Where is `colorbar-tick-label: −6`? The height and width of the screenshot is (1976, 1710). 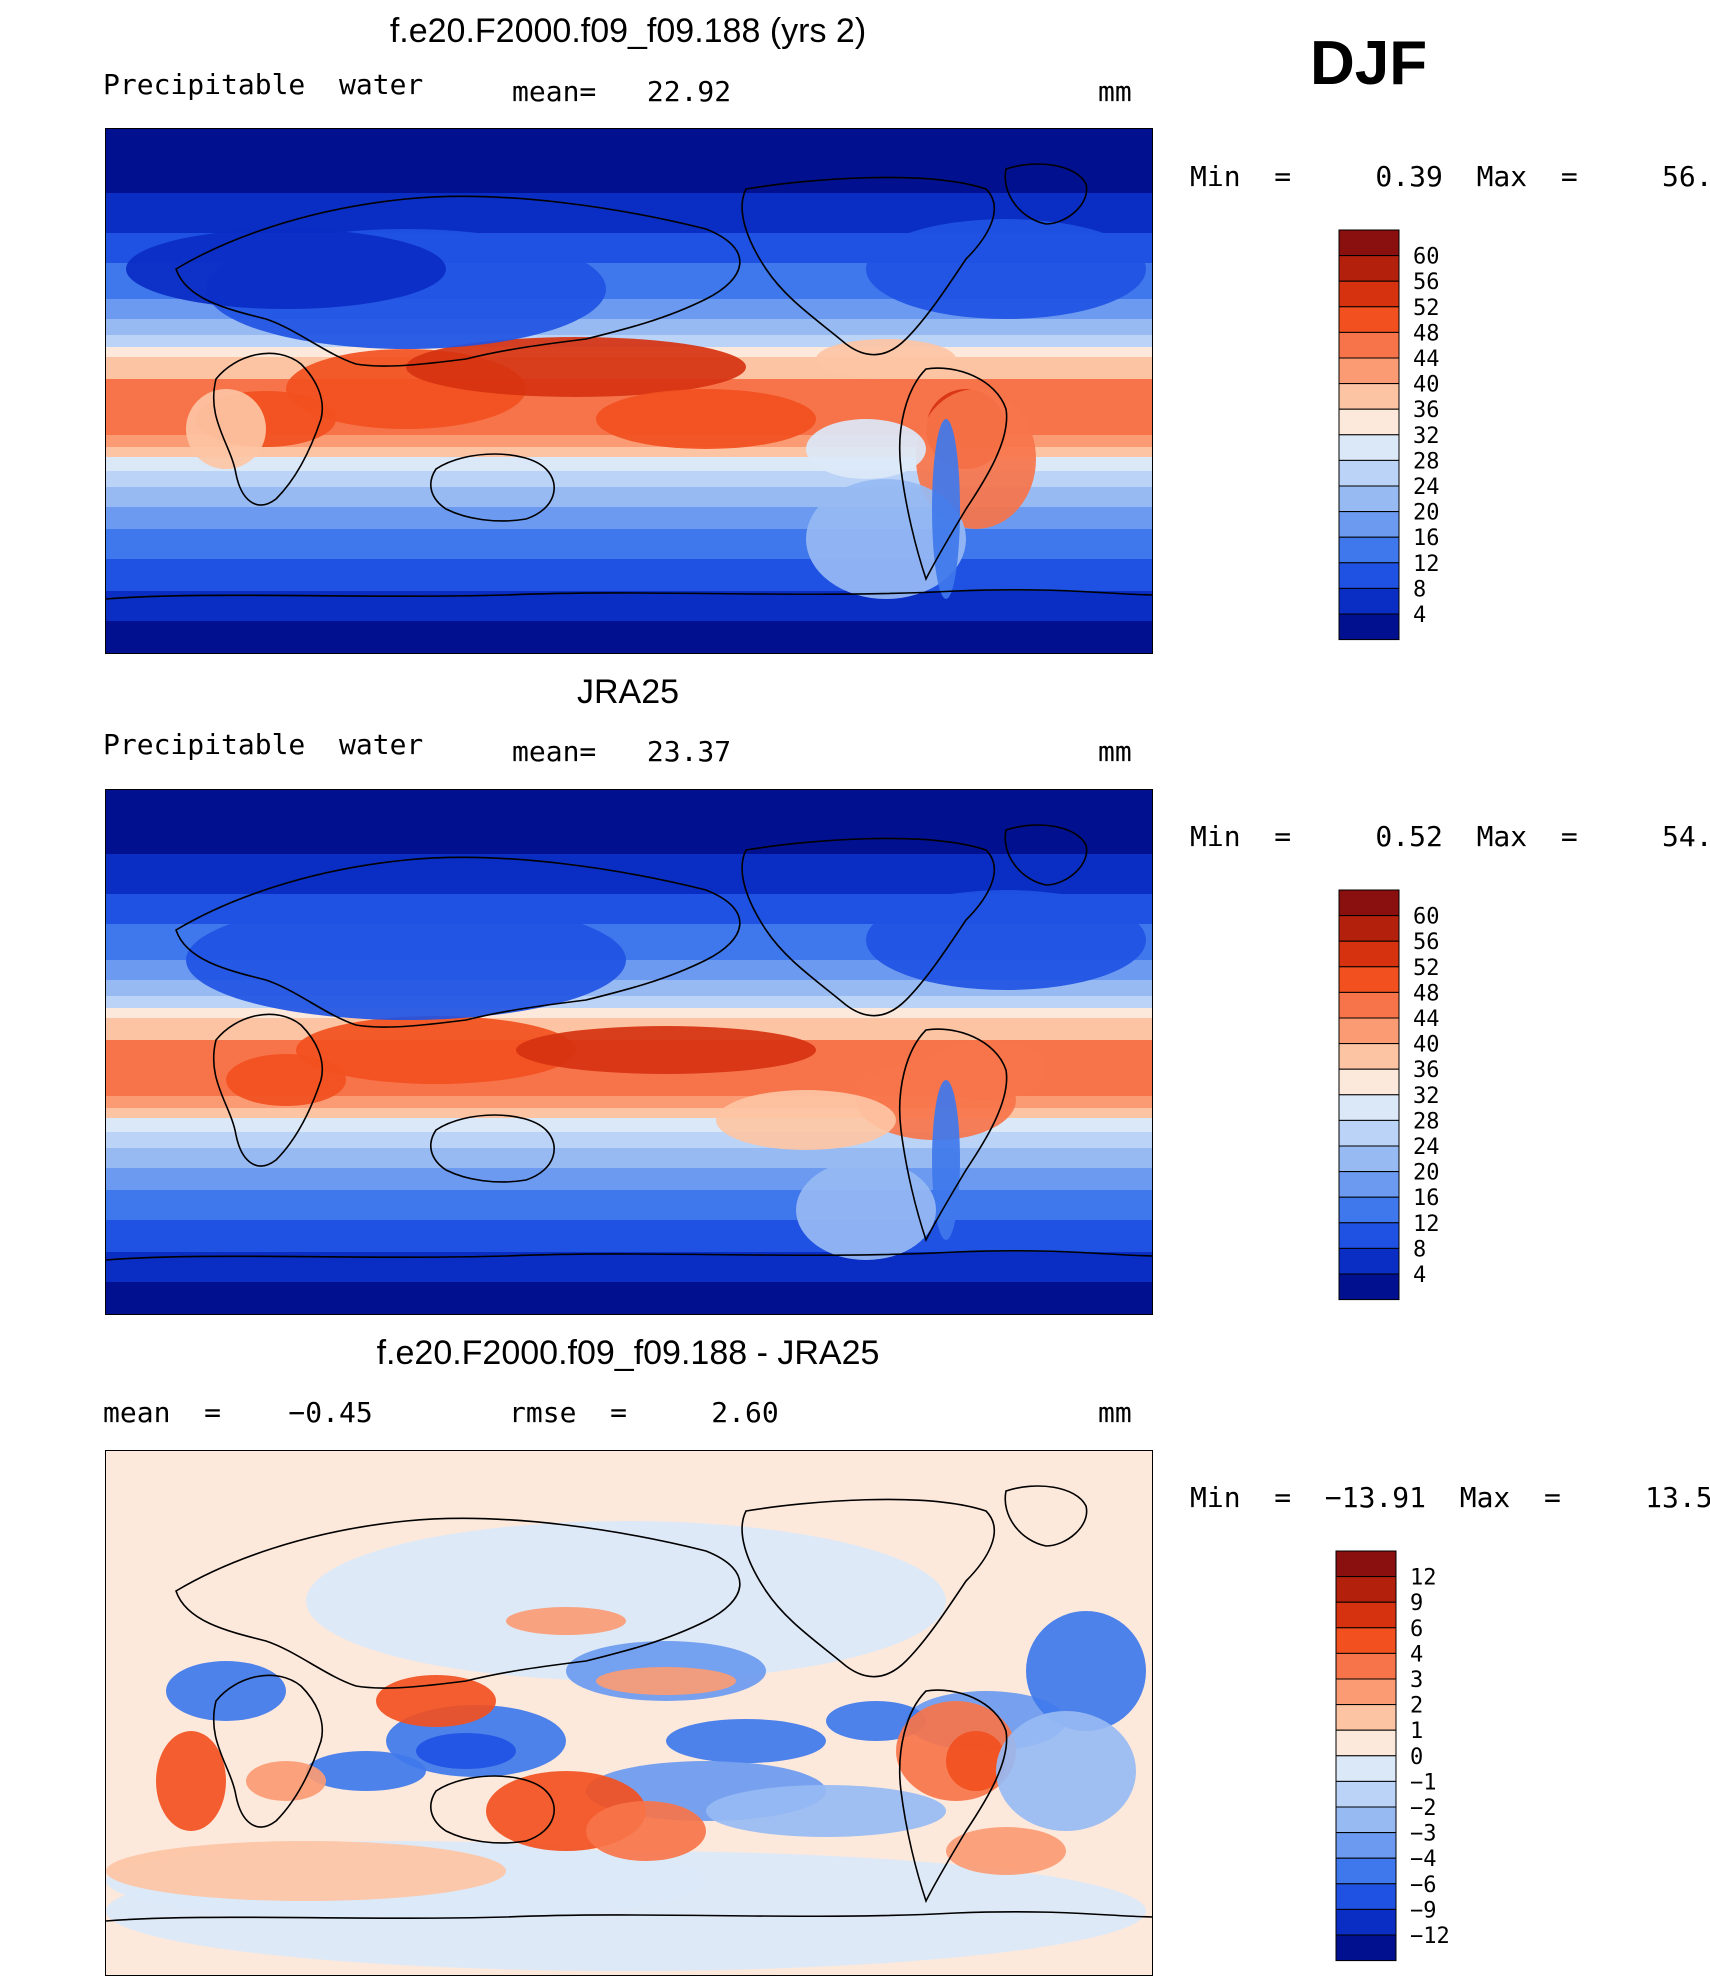
colorbar-tick-label: −6 is located at coordinates (1423, 1885).